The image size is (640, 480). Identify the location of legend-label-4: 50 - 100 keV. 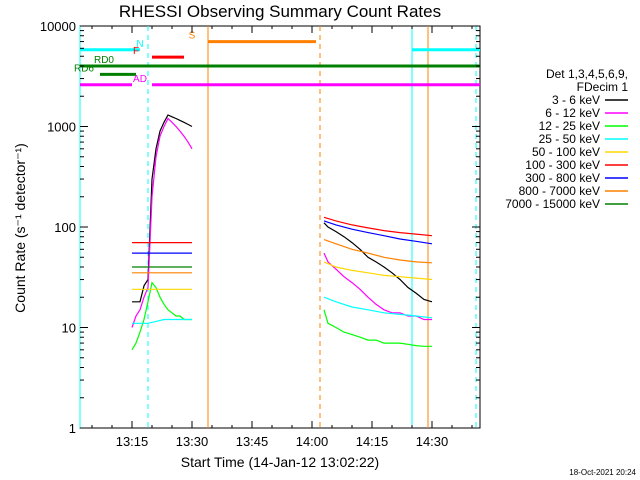
(566, 152).